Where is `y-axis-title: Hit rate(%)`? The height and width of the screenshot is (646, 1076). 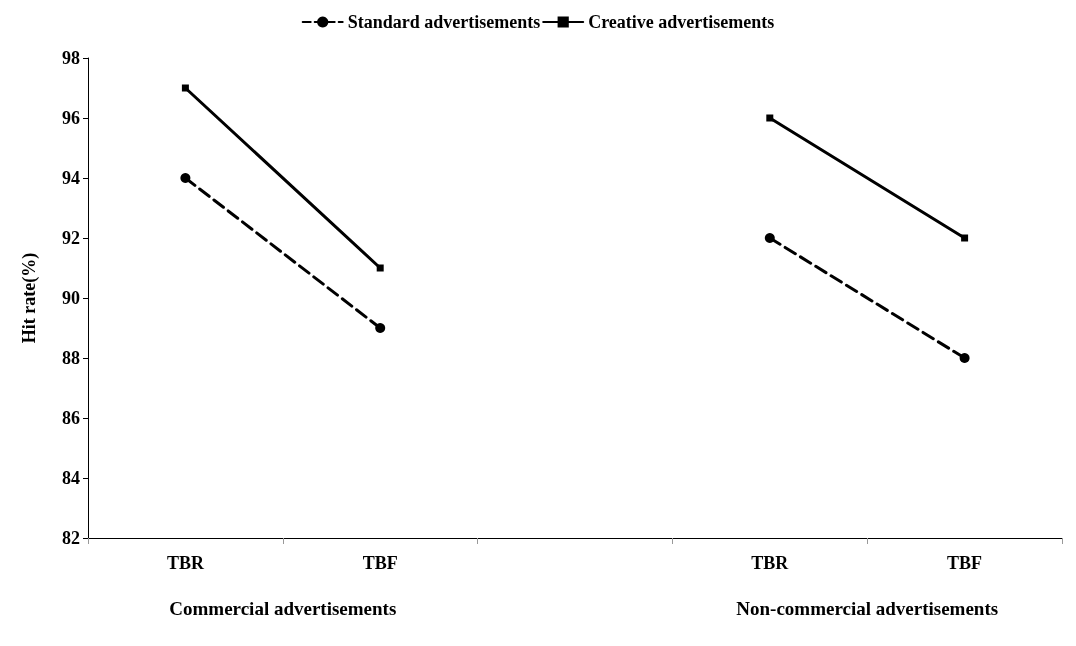 y-axis-title: Hit rate(%) is located at coordinates (29, 298).